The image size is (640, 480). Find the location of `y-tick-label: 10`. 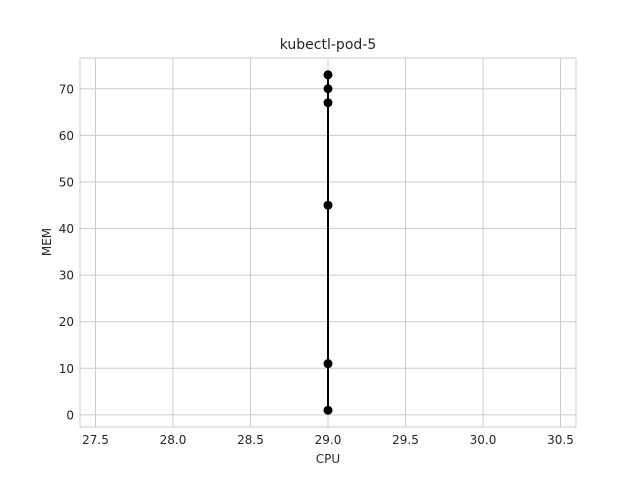

y-tick-label: 10 is located at coordinates (66, 369).